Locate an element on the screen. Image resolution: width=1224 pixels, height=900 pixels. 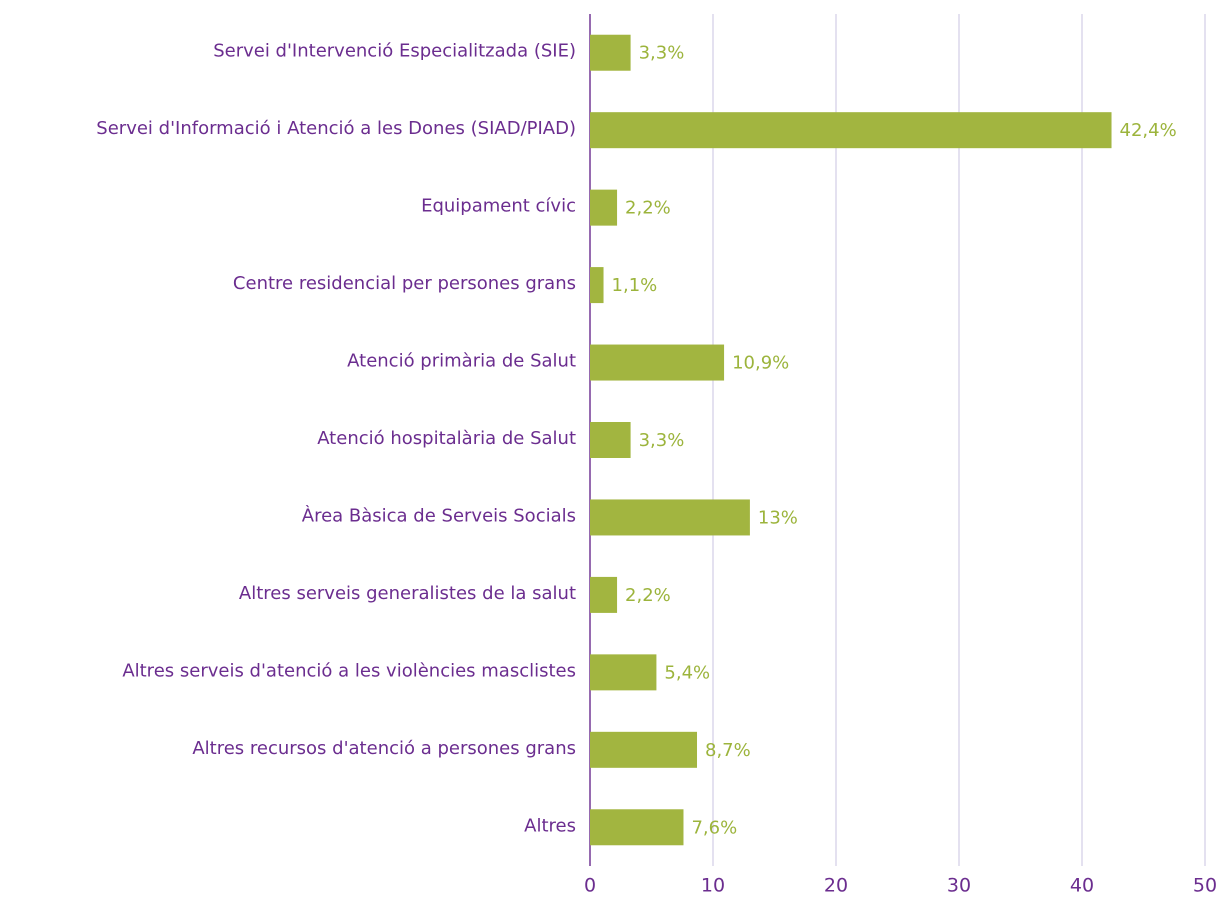
value-label: 42,4% is located at coordinates (1148, 130).